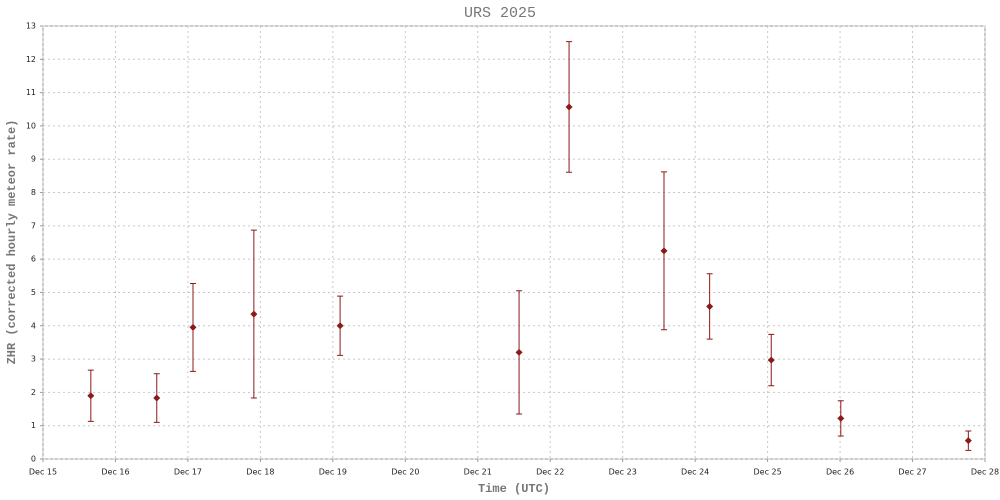  What do you see at coordinates (695, 472) in the screenshot?
I see `x-tick-label: Dec 24` at bounding box center [695, 472].